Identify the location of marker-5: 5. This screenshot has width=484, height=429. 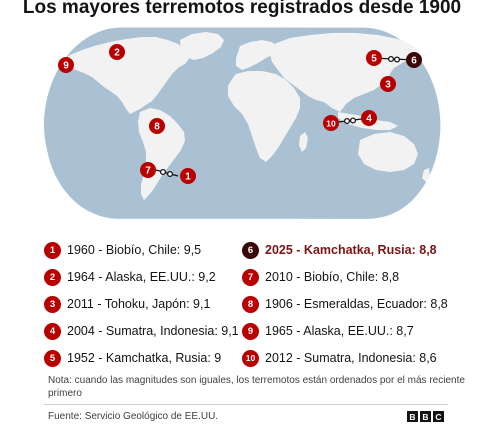
(374, 58).